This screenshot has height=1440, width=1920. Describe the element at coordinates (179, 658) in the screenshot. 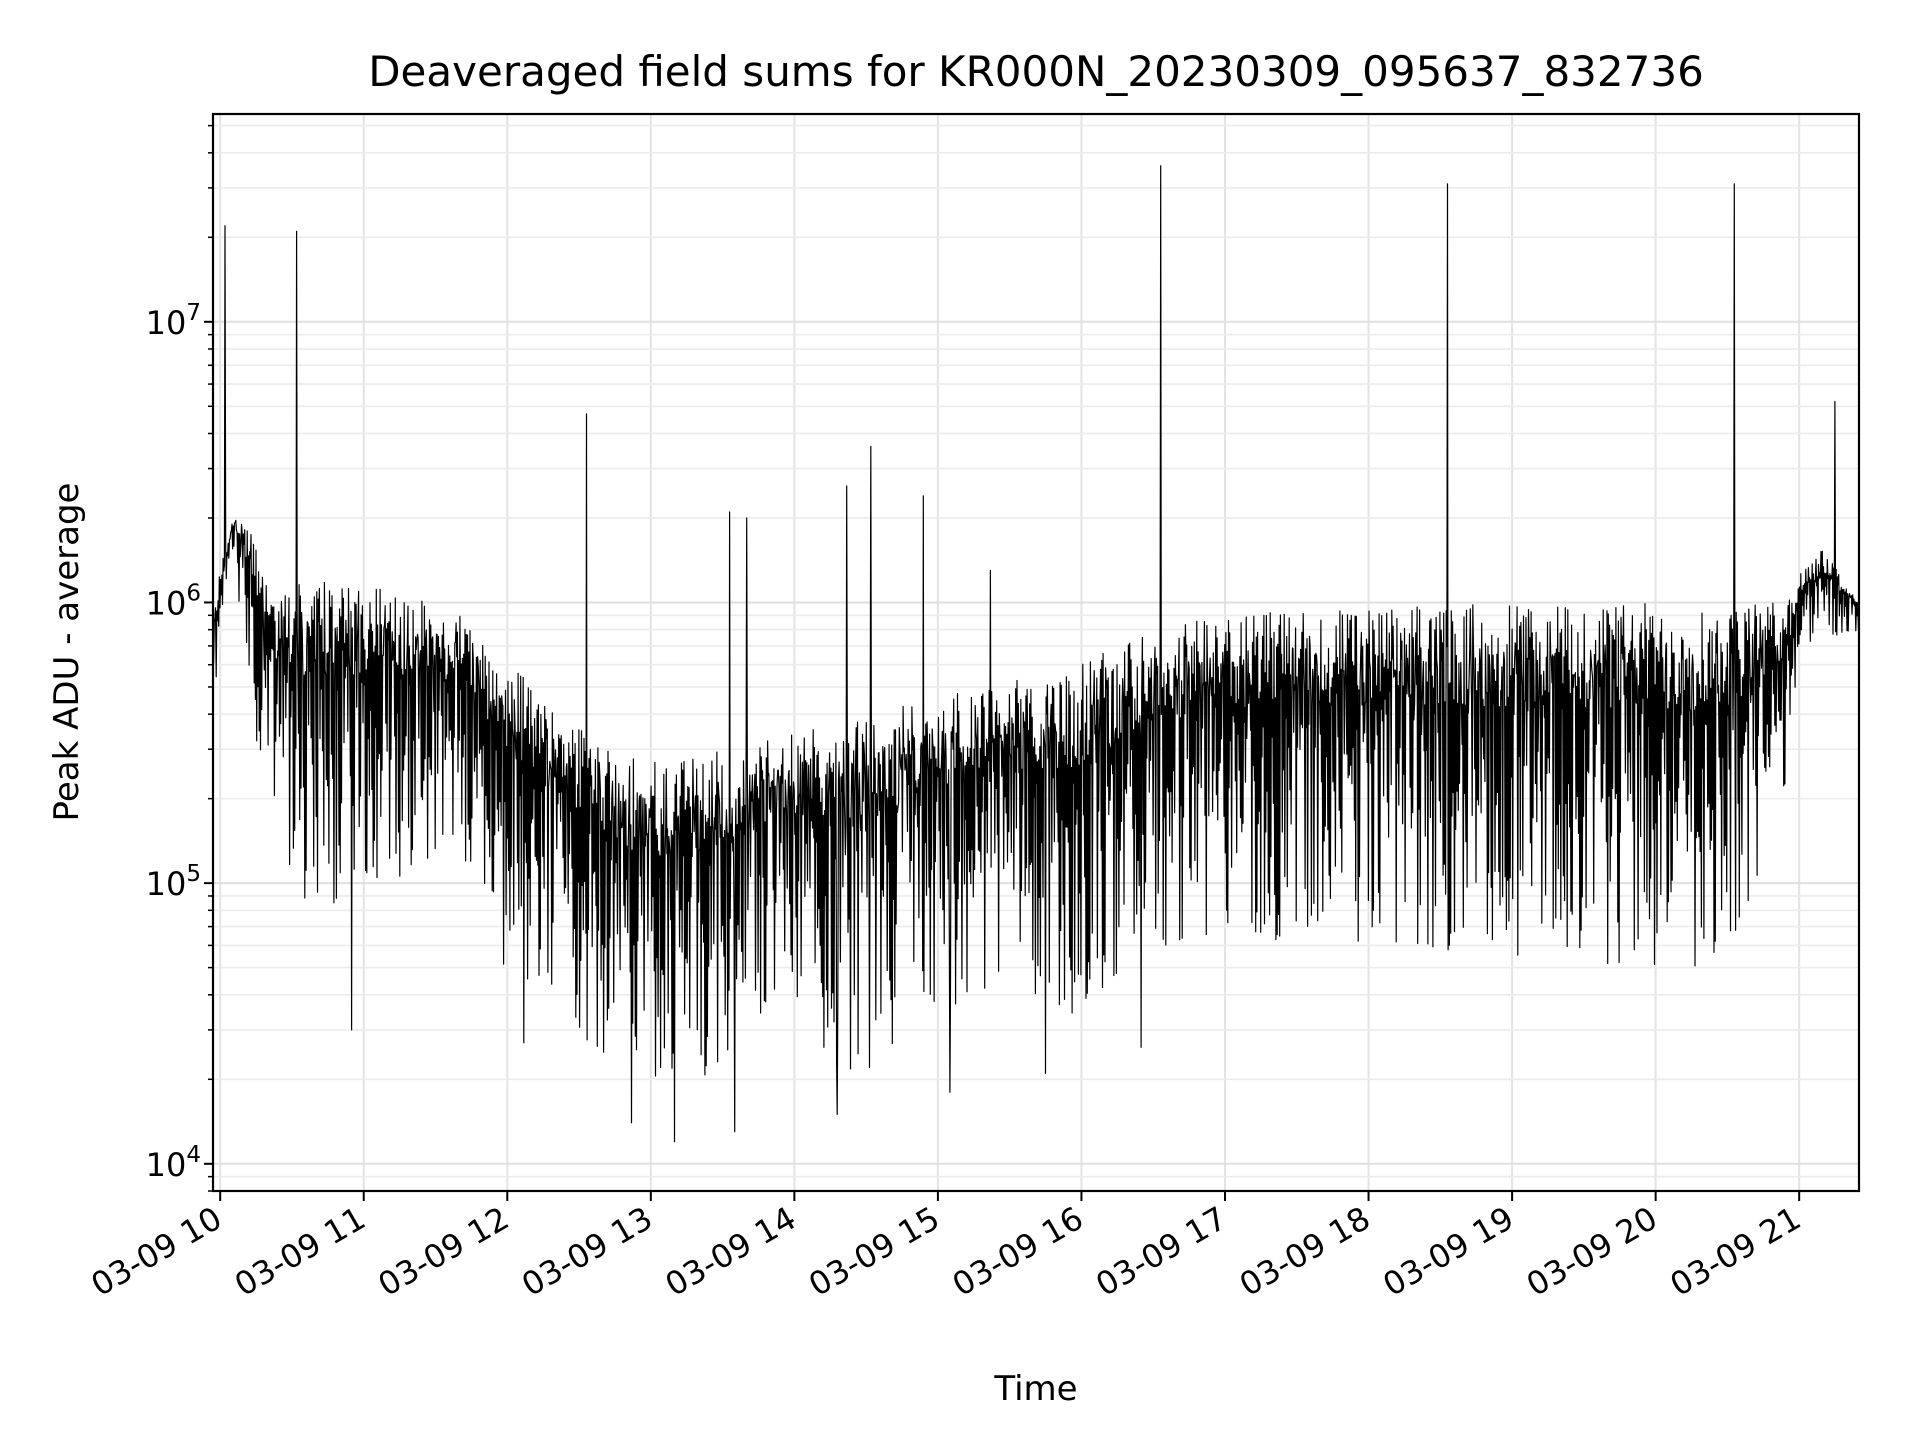

I see `y-axis: 10⁴ 10⁵ 10⁶ 10⁷` at that location.